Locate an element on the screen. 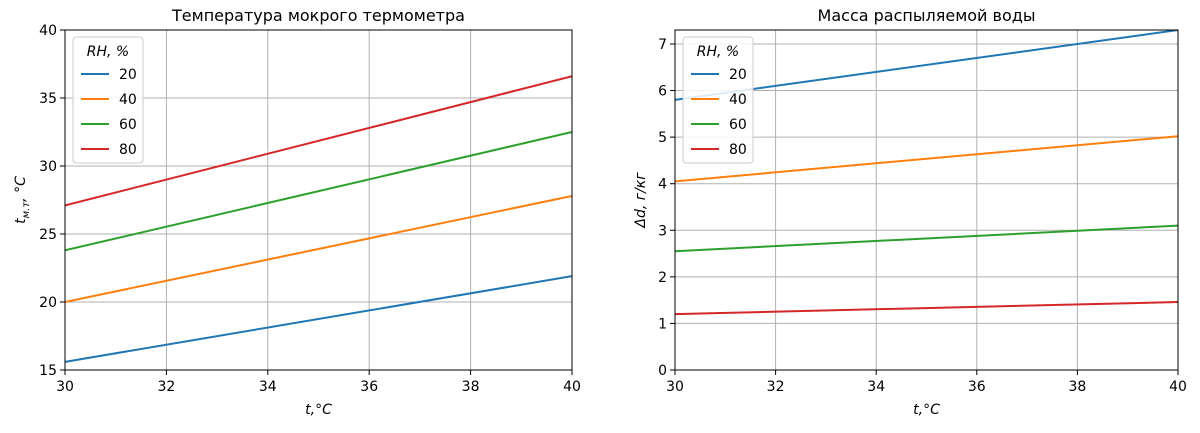 The height and width of the screenshot is (433, 1200). y-tick-label: 6 is located at coordinates (662, 92).